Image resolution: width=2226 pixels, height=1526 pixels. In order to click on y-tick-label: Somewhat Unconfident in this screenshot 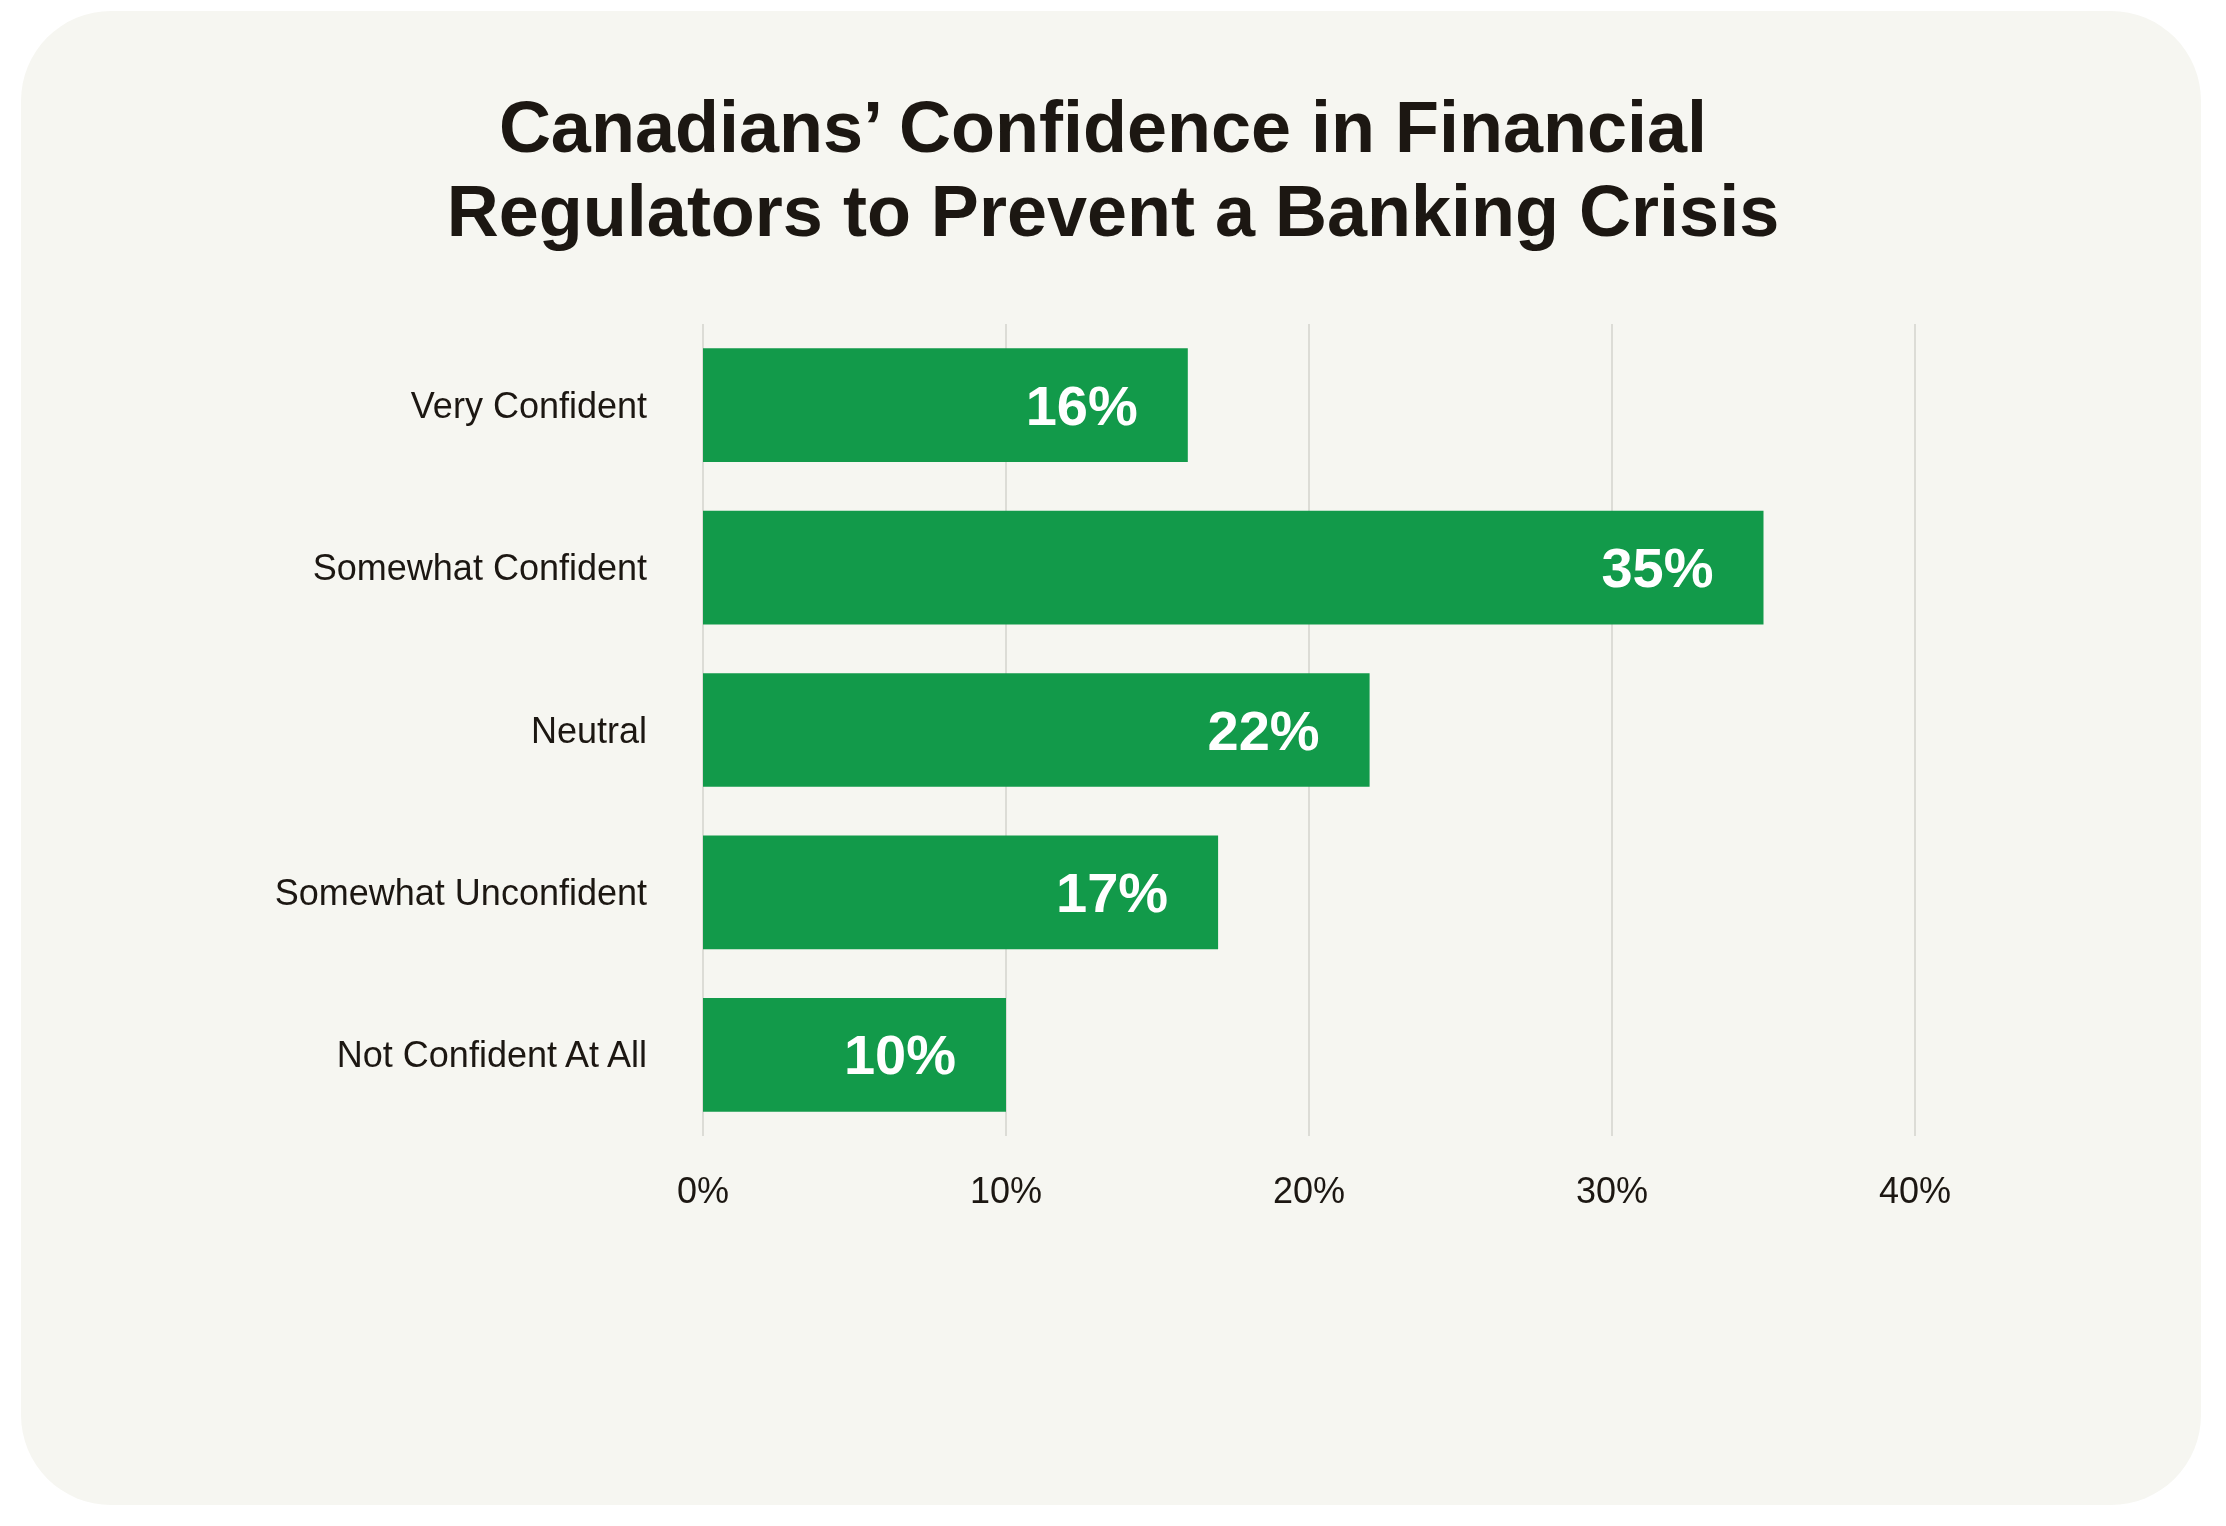, I will do `click(460, 892)`.